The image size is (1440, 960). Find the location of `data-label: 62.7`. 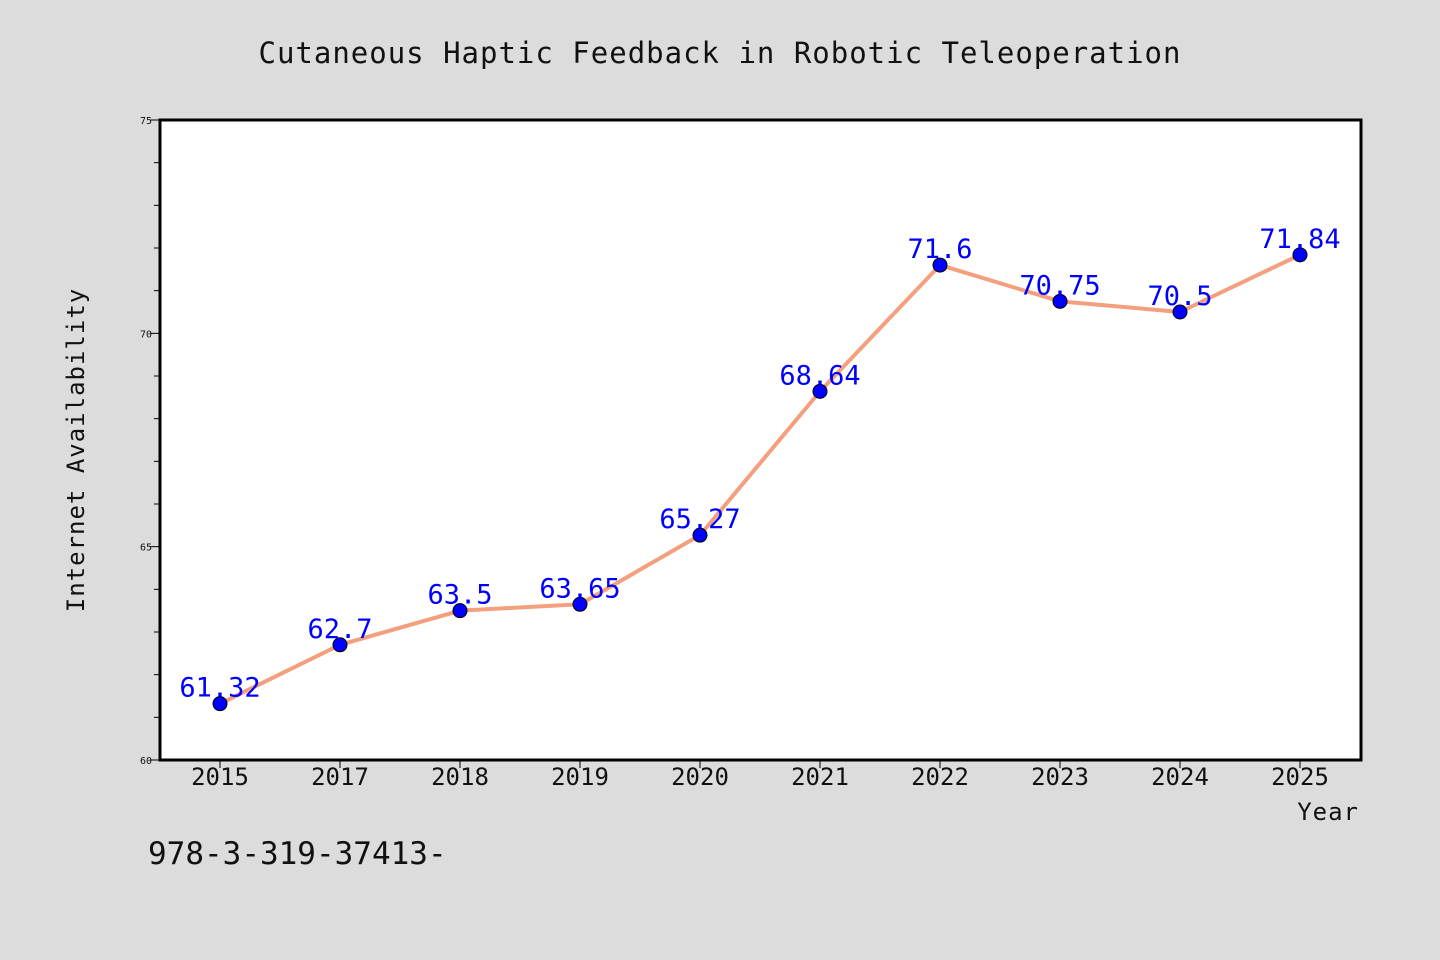

data-label: 62.7 is located at coordinates (339, 629).